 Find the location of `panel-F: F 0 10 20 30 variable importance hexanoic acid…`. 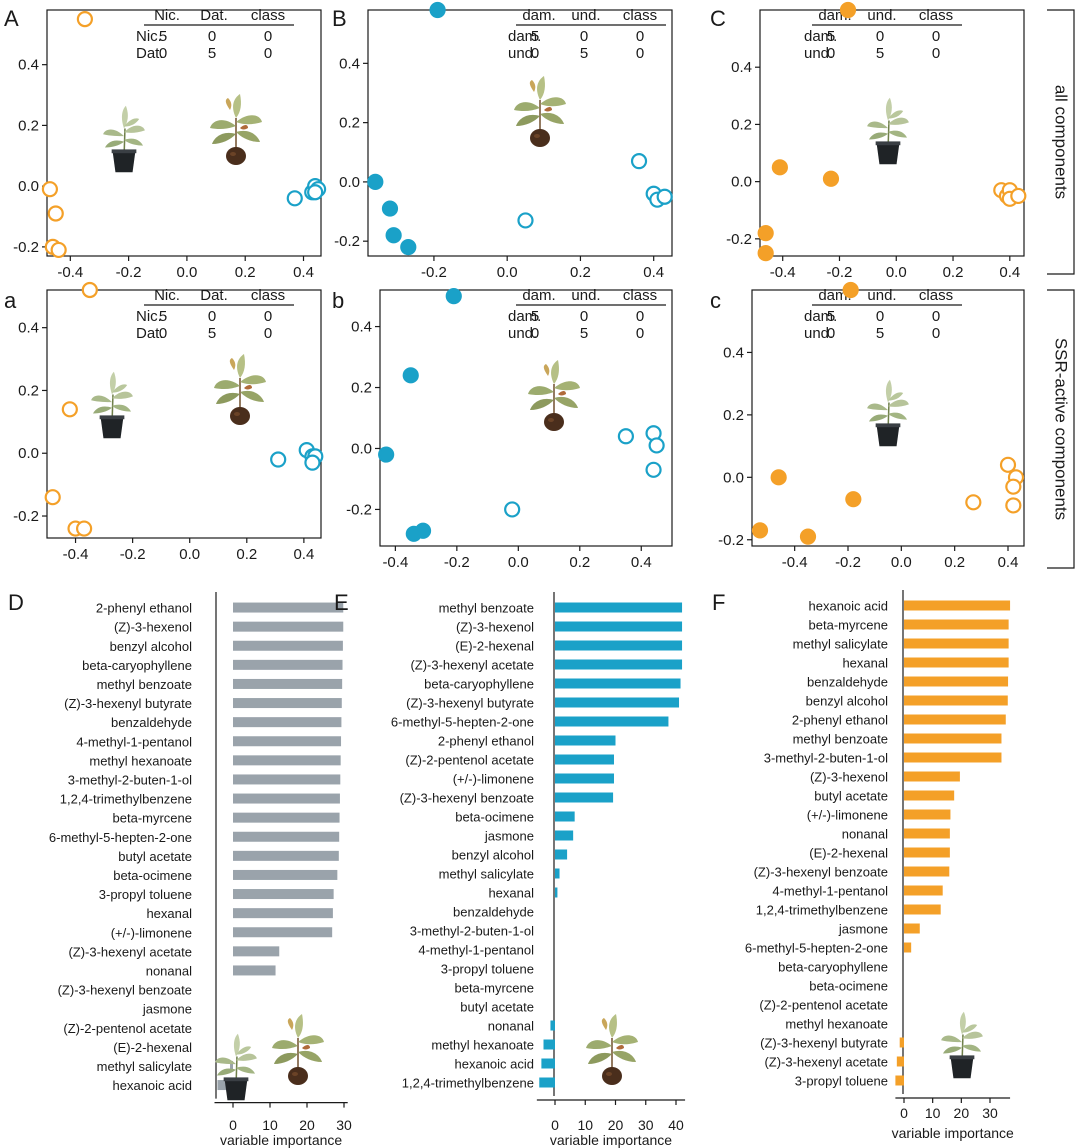

panel-F: F 0 10 20 30 variable importance hexanoic acid… is located at coordinates (863, 865).